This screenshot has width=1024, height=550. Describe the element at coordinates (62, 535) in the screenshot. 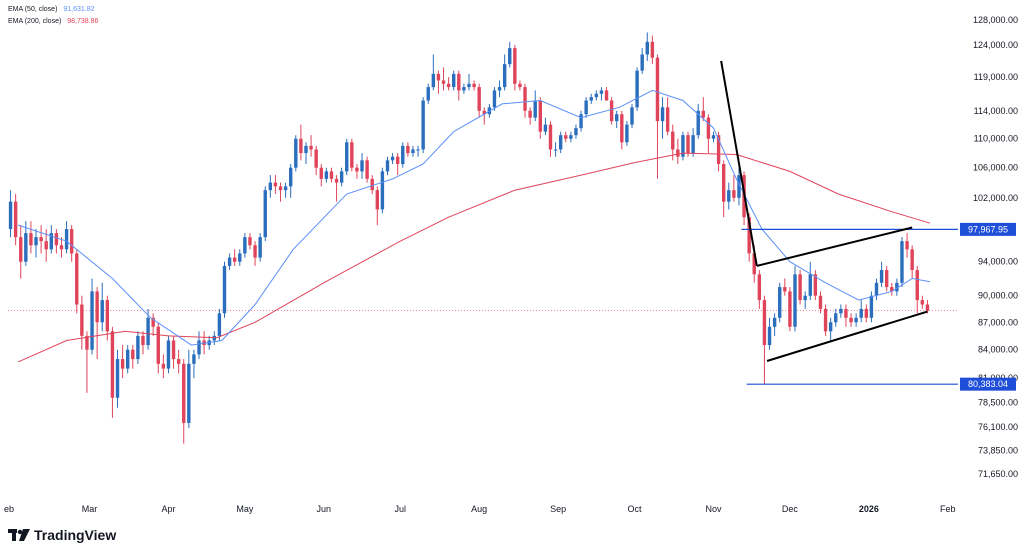

I see `tradingview-logo: TradingView` at that location.